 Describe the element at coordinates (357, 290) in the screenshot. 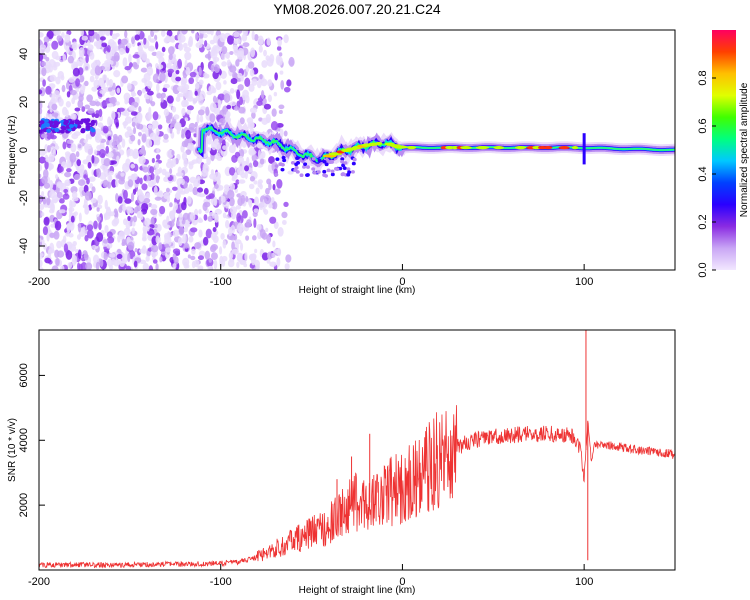

I see `spectrogram-x-label: Height of straight line (km)` at that location.